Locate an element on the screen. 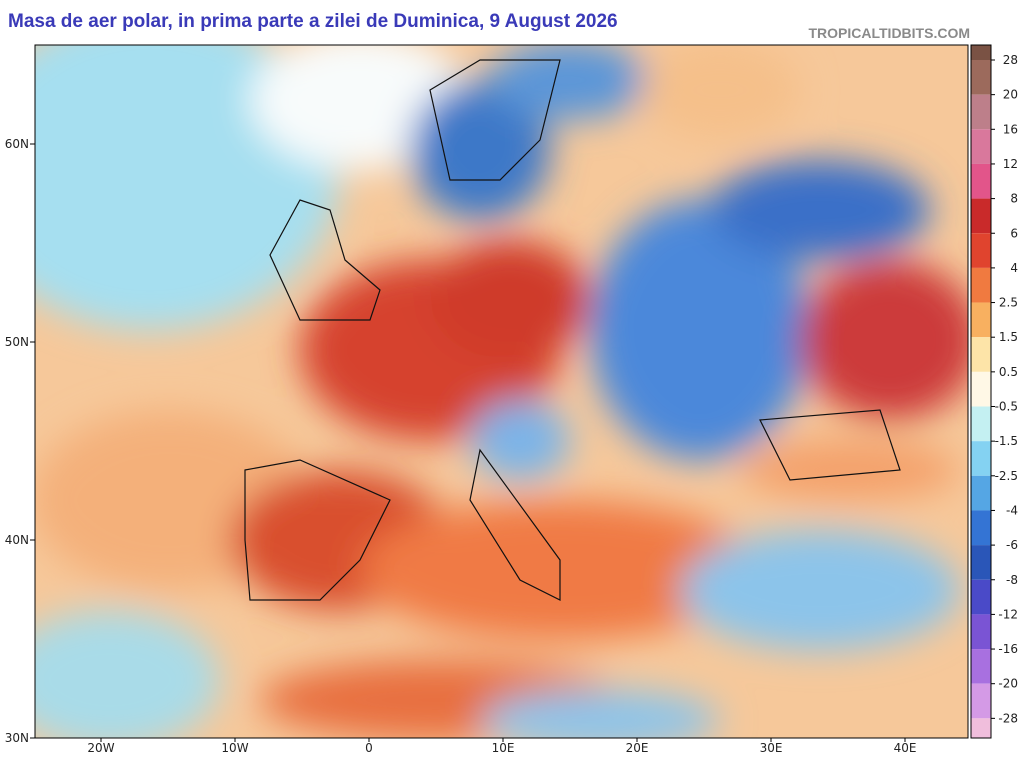 Image resolution: width=1023 pixels, height=760 pixels. colorbar-frame is located at coordinates (981, 391).